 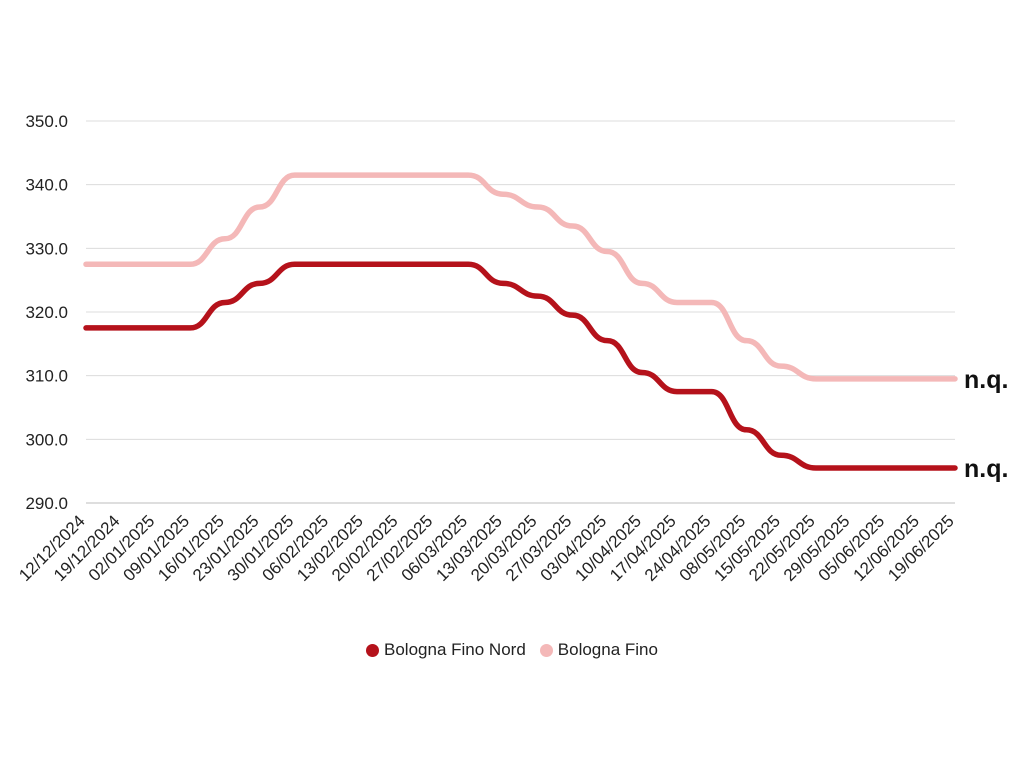 What do you see at coordinates (607, 649) in the screenshot?
I see `legend-label-series-1: Bologna Fino` at bounding box center [607, 649].